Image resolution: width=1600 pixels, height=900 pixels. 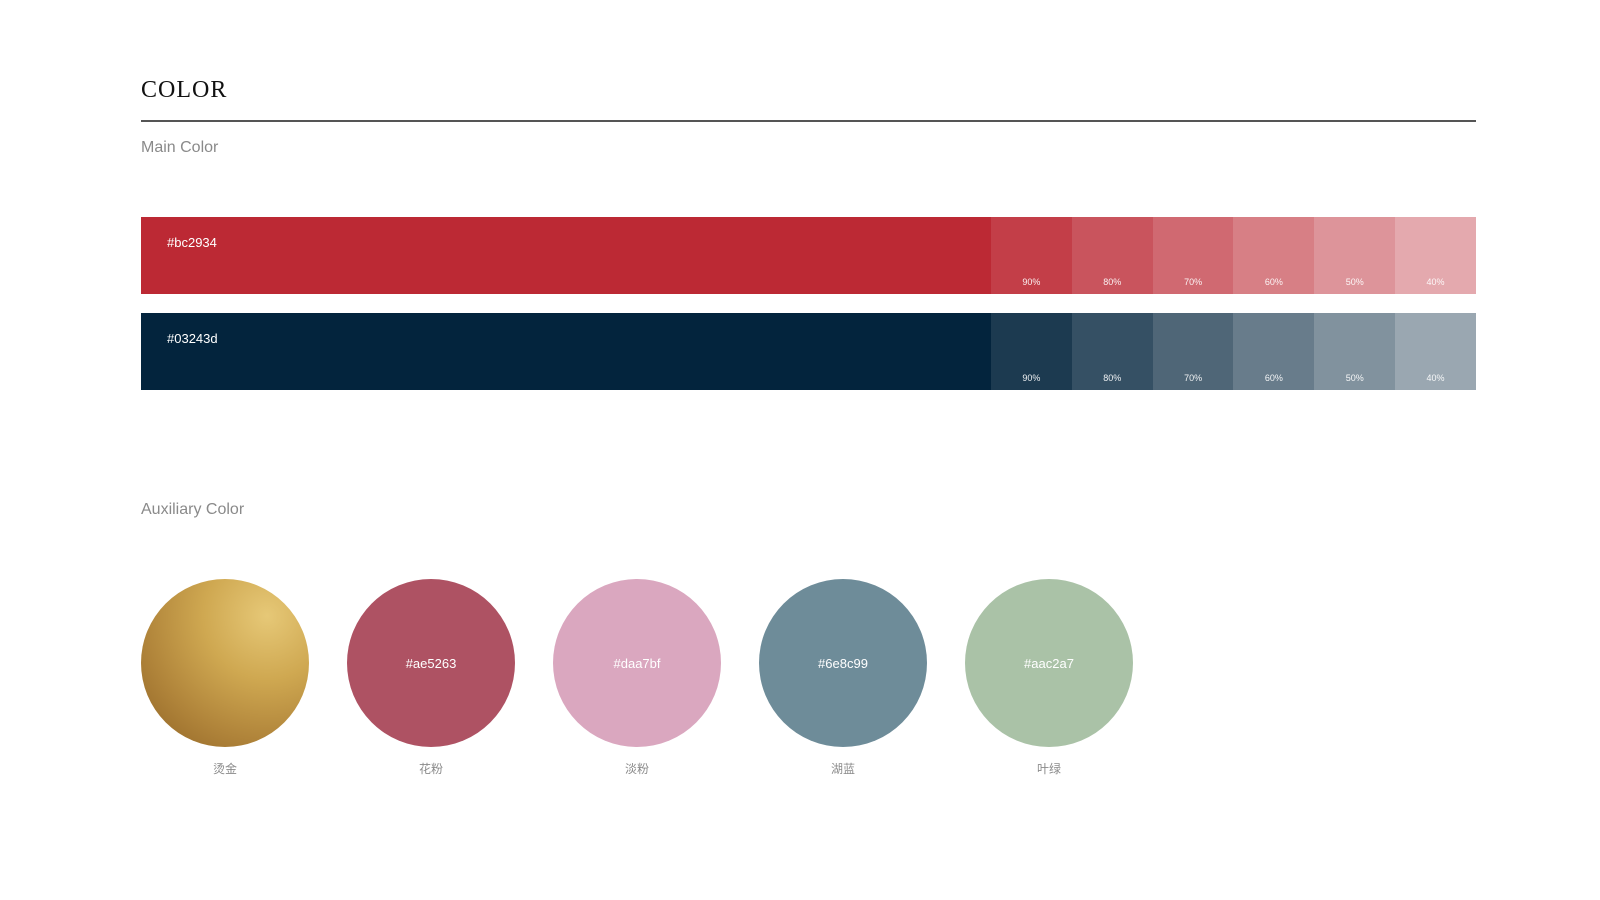 I want to click on swatch-name: 烫金, so click(x=224, y=769).